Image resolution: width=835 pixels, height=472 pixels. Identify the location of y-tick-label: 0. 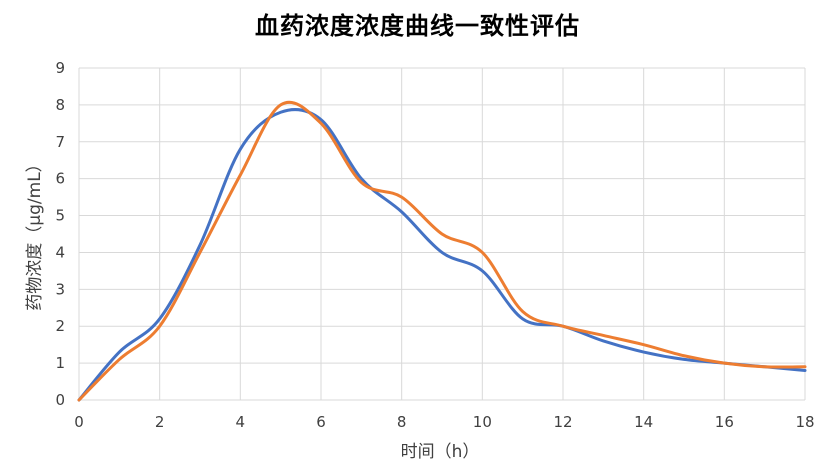
(60, 400).